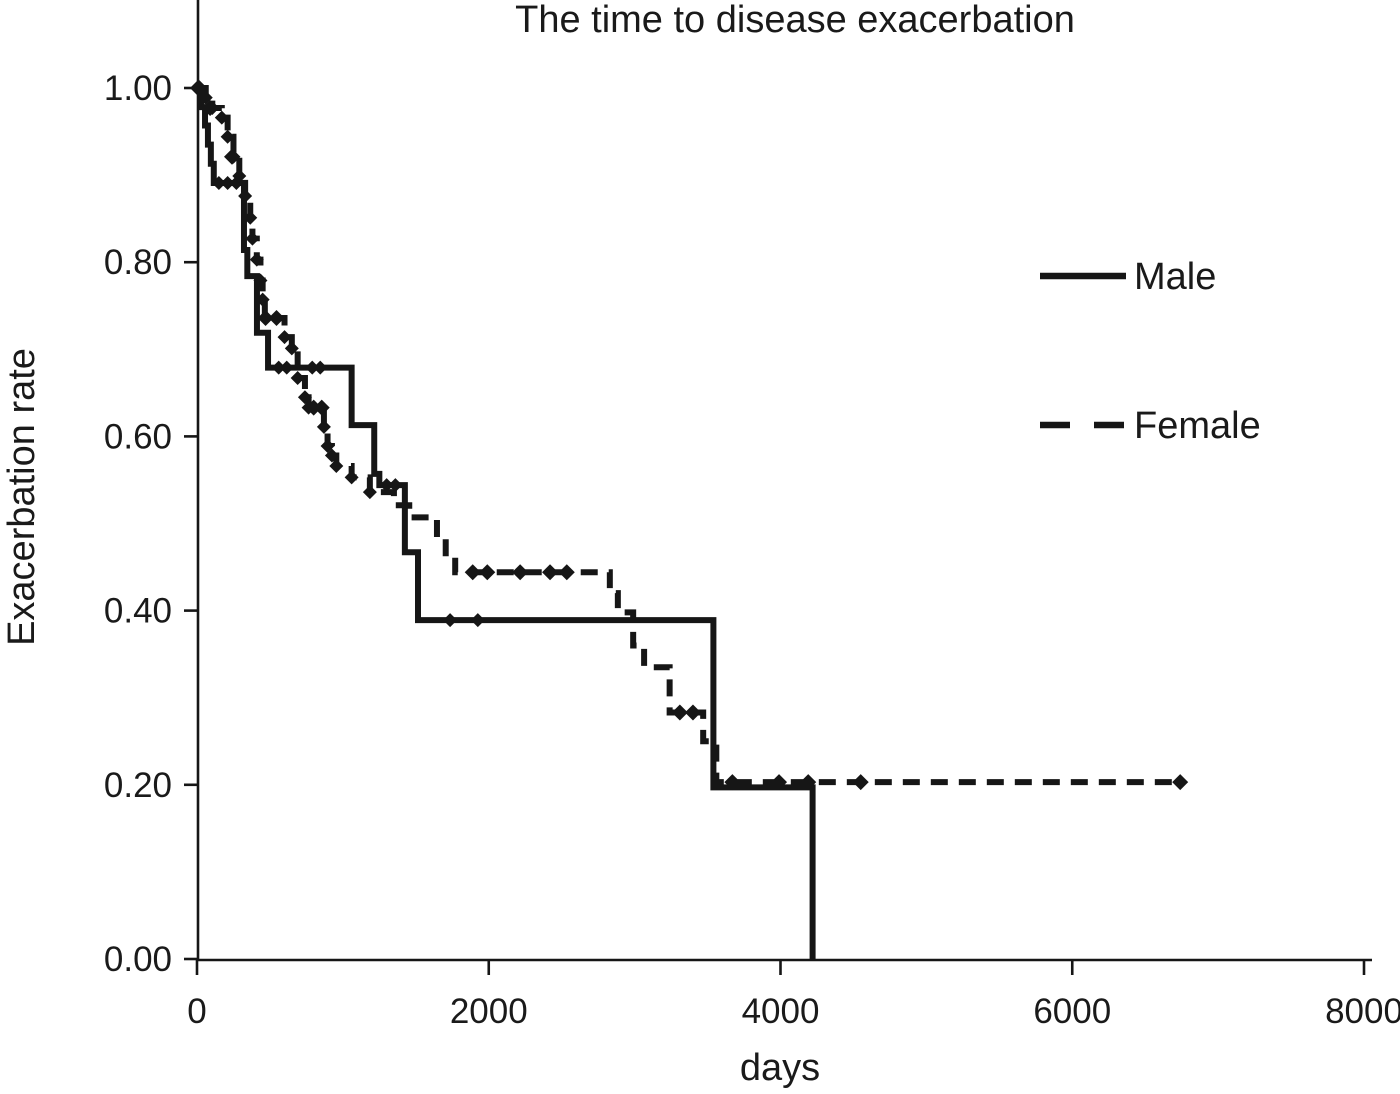 The height and width of the screenshot is (1094, 1400). Describe the element at coordinates (781, 1011) in the screenshot. I see `x-tick-label: 4000` at that location.